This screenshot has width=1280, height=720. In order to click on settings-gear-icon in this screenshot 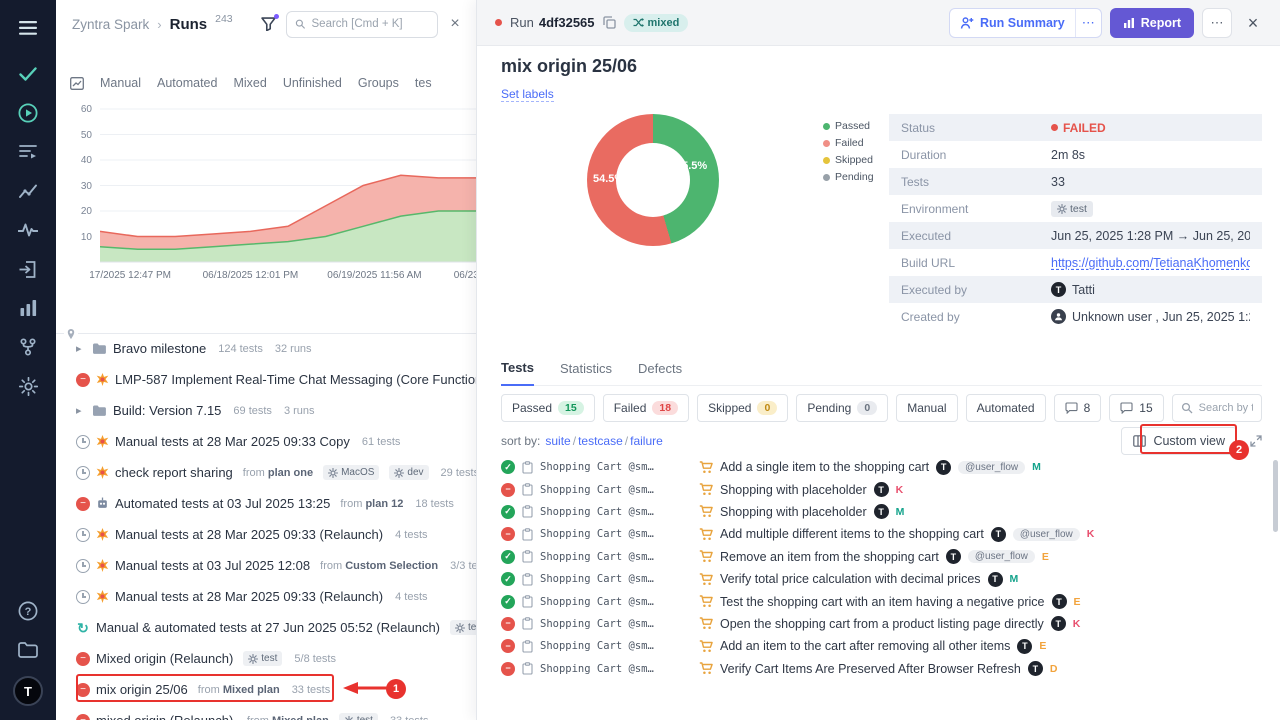, I will do `click(28, 386)`.